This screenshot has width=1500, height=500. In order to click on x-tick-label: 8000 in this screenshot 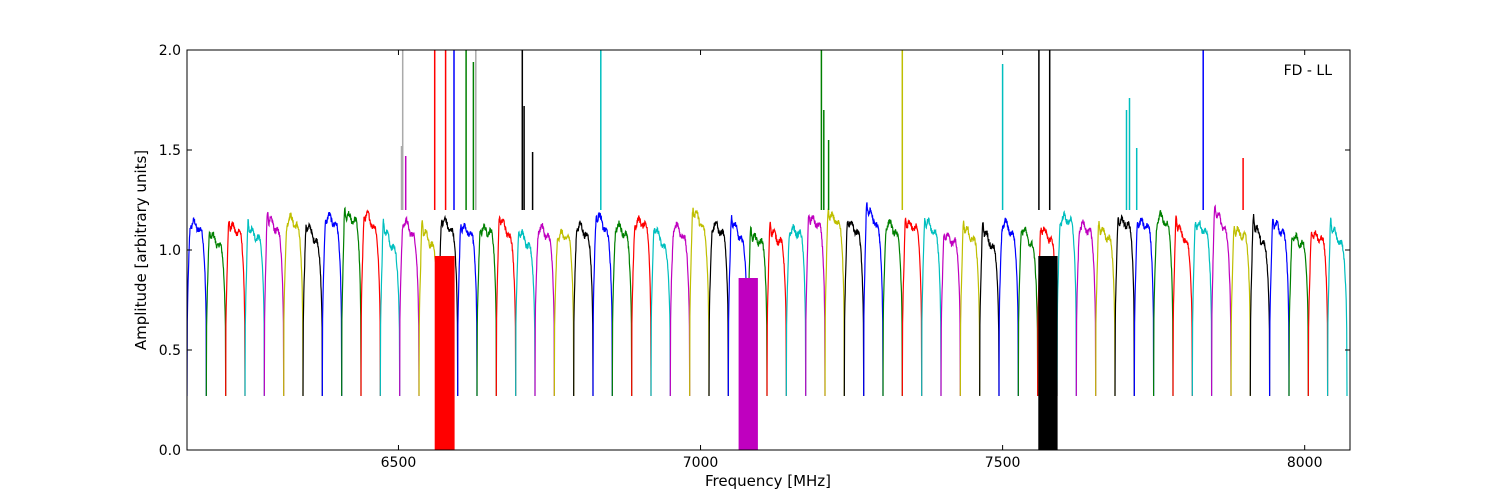, I will do `click(1305, 463)`.